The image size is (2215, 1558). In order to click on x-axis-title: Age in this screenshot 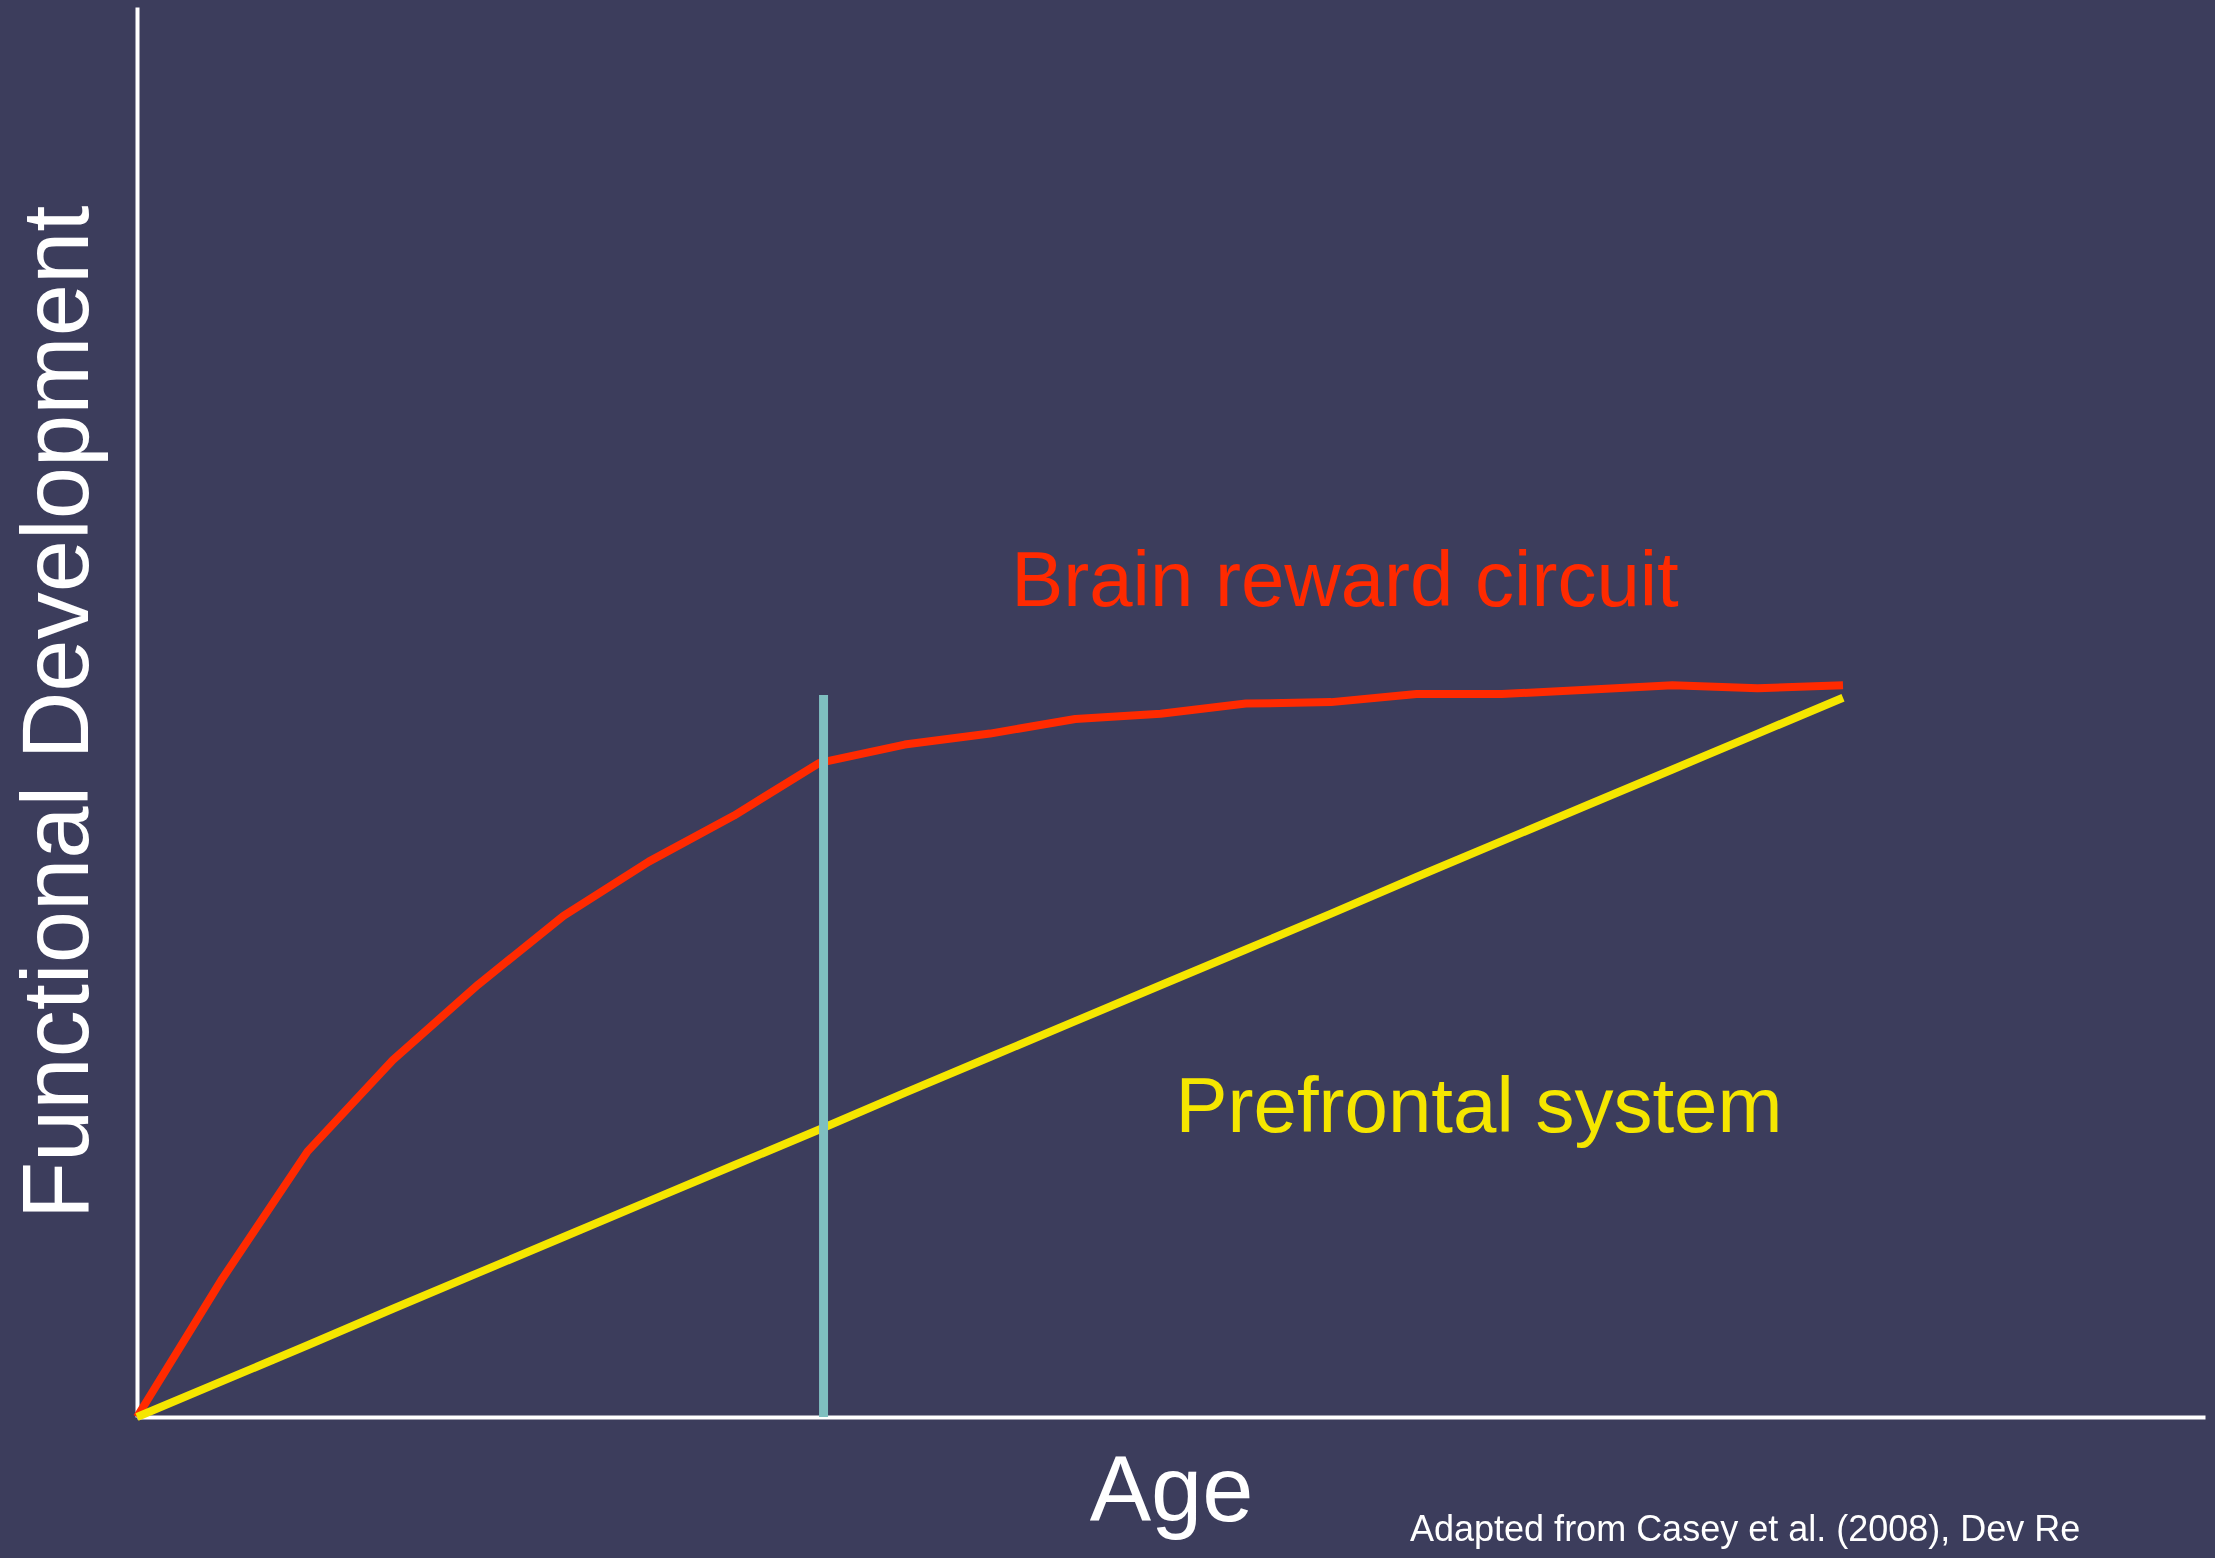, I will do `click(1171, 1488)`.